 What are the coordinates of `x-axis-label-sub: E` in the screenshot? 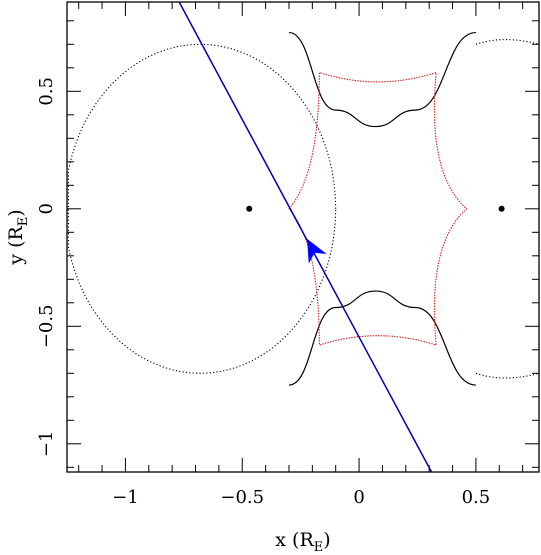 It's located at (319, 547).